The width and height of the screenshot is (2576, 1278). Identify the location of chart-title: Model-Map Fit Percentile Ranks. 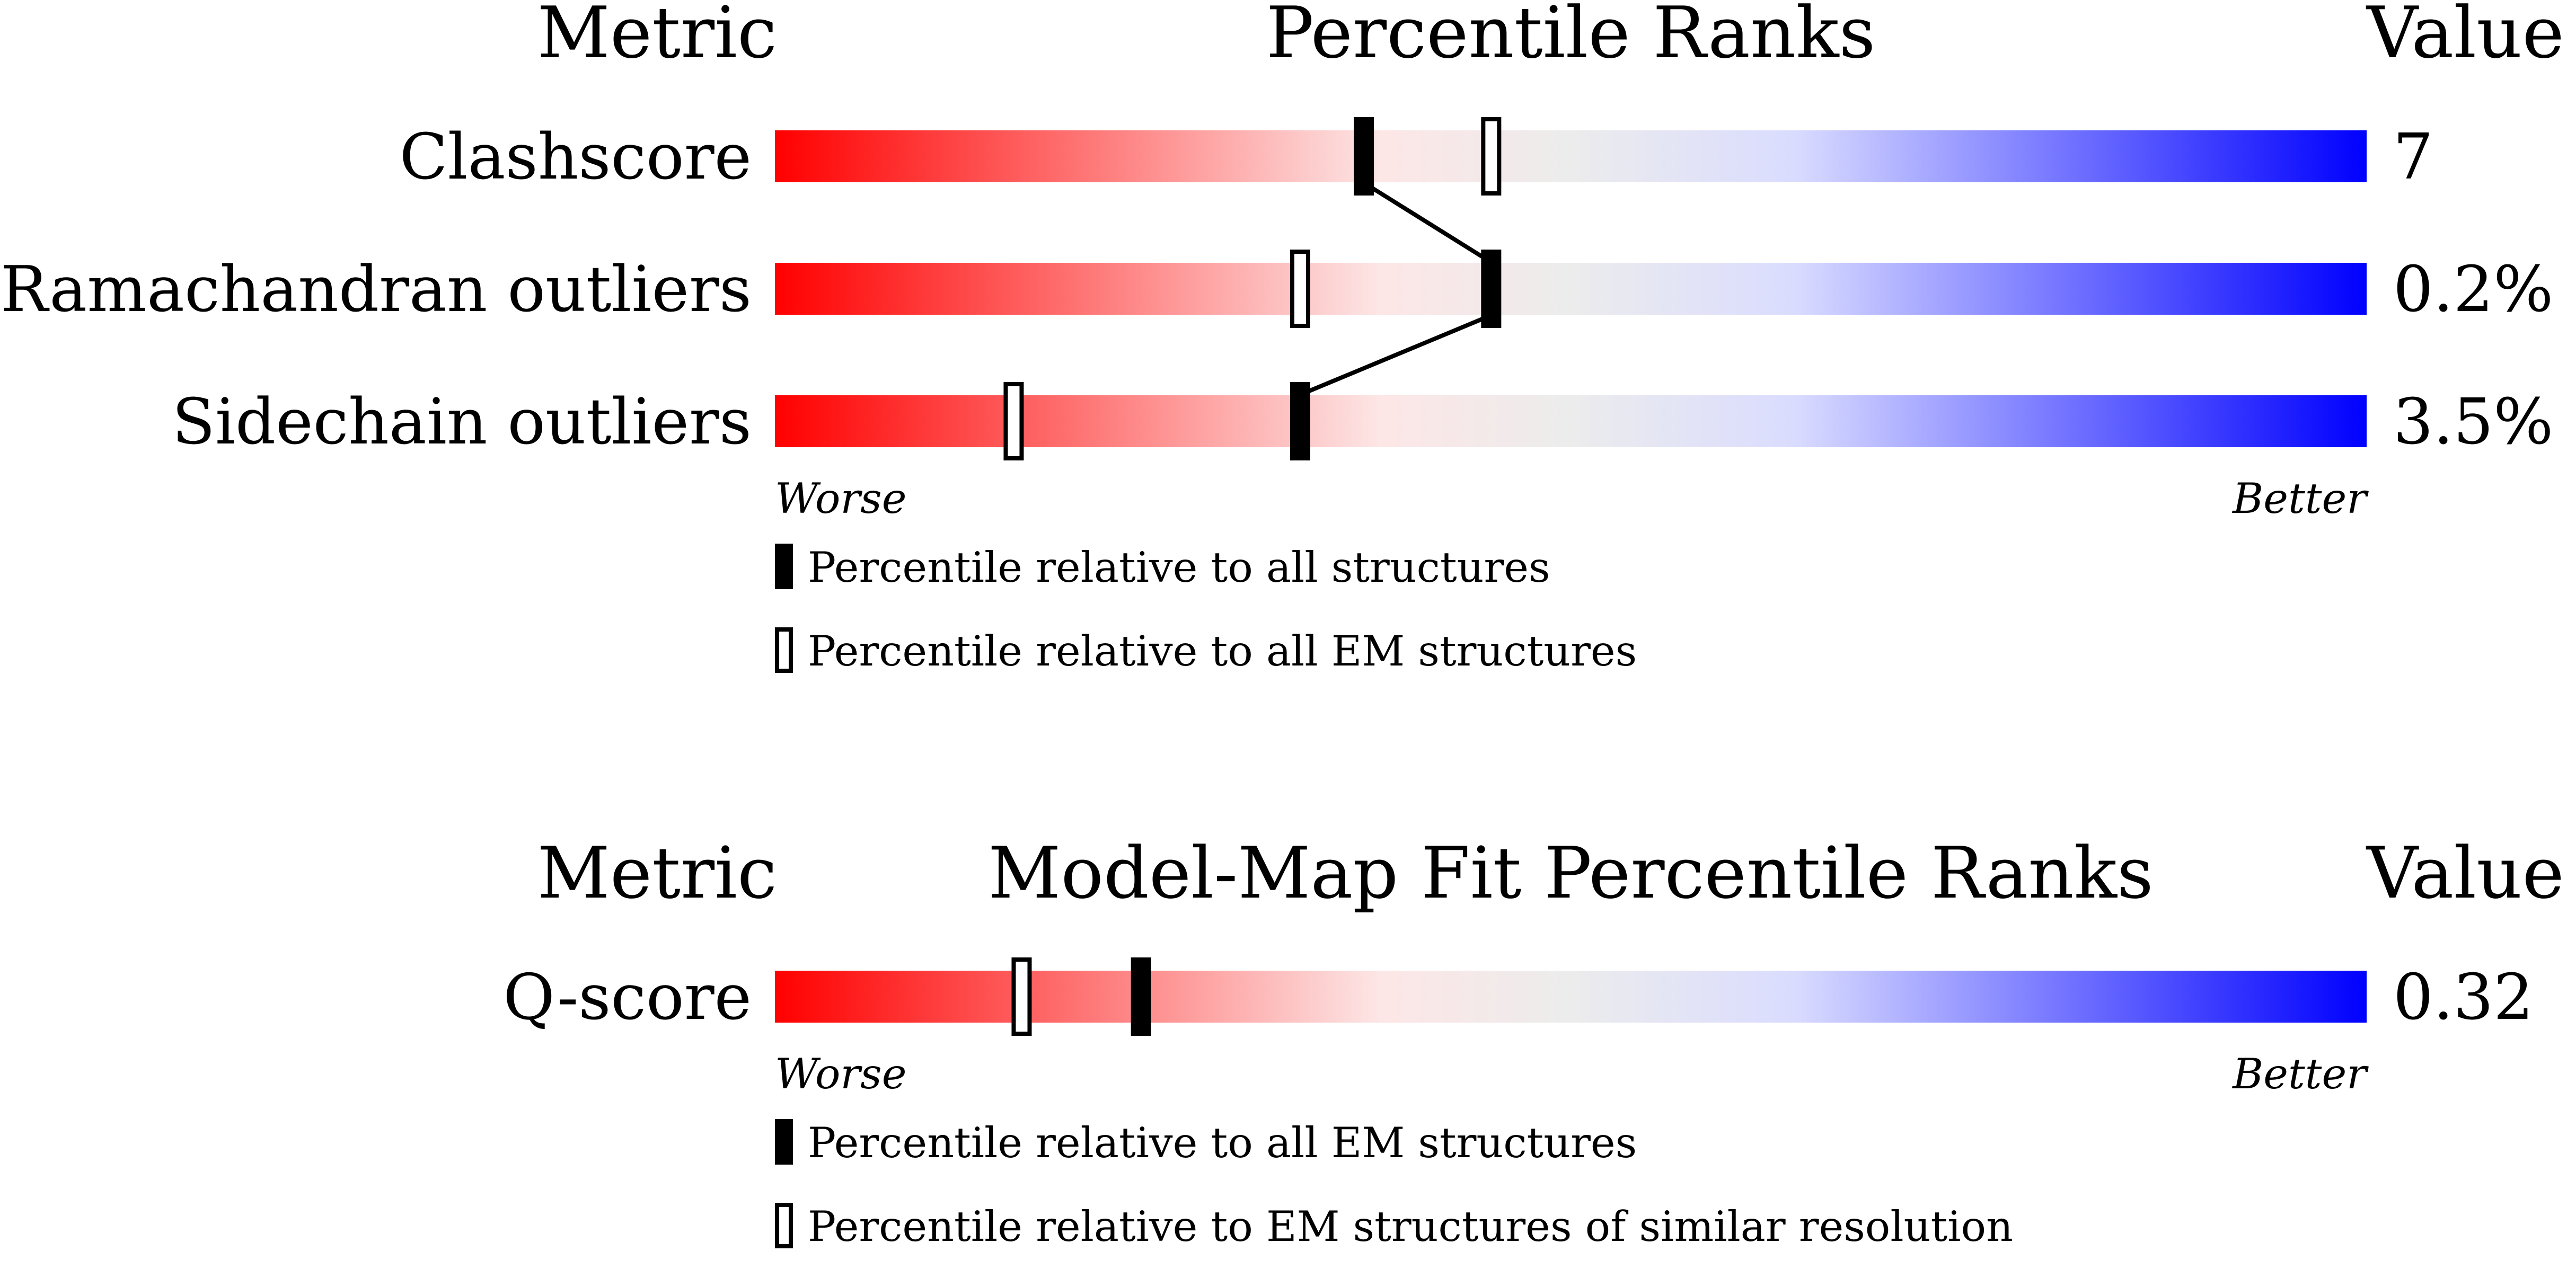
(1571, 873).